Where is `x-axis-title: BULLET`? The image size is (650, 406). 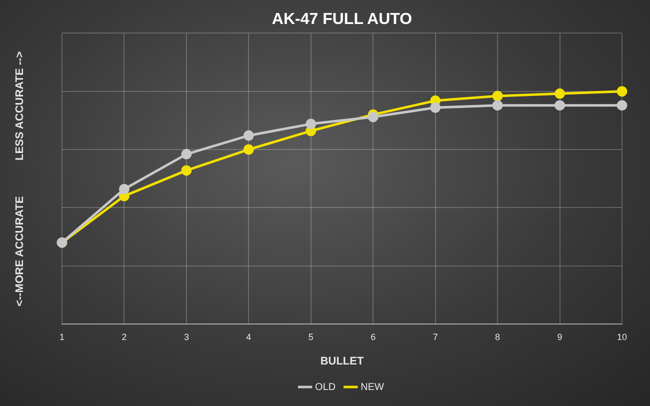 x-axis-title: BULLET is located at coordinates (342, 361).